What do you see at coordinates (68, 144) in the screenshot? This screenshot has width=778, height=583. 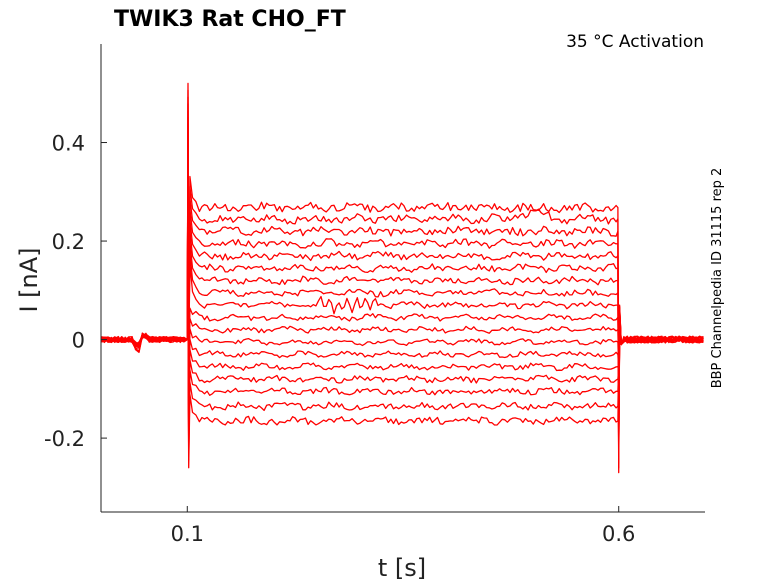 I see `y-tick-label: 0.4` at bounding box center [68, 144].